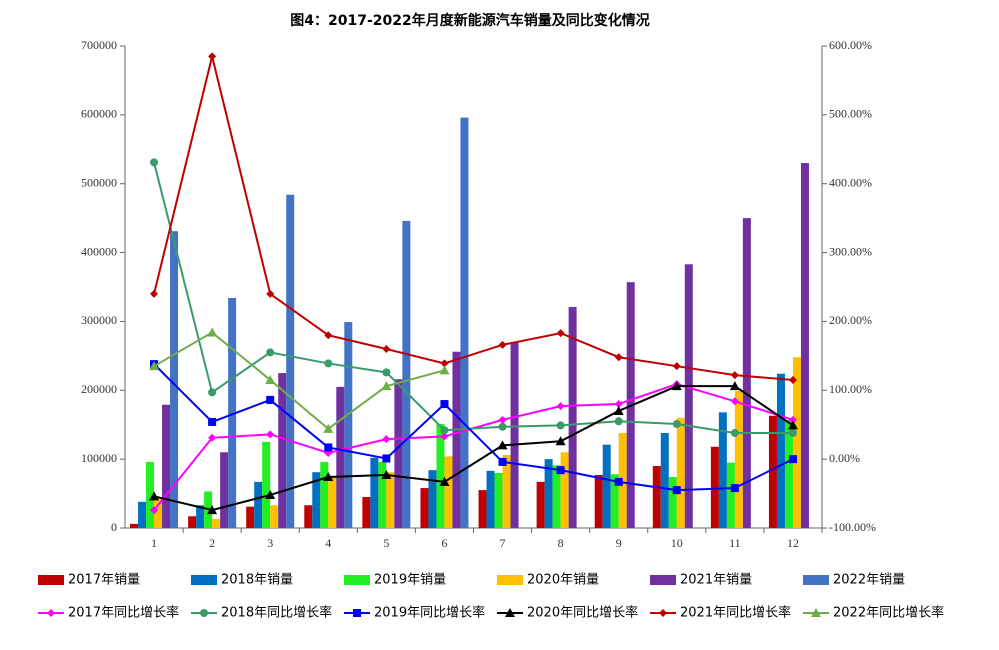 The height and width of the screenshot is (650, 999). Describe the element at coordinates (716, 580) in the screenshot. I see `legend-label: 2021年销量` at that location.